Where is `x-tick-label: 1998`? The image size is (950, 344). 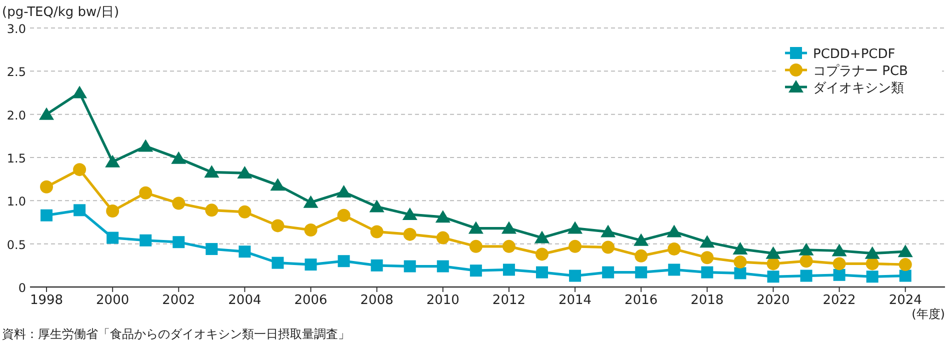 x-tick-label: 1998 is located at coordinates (47, 300).